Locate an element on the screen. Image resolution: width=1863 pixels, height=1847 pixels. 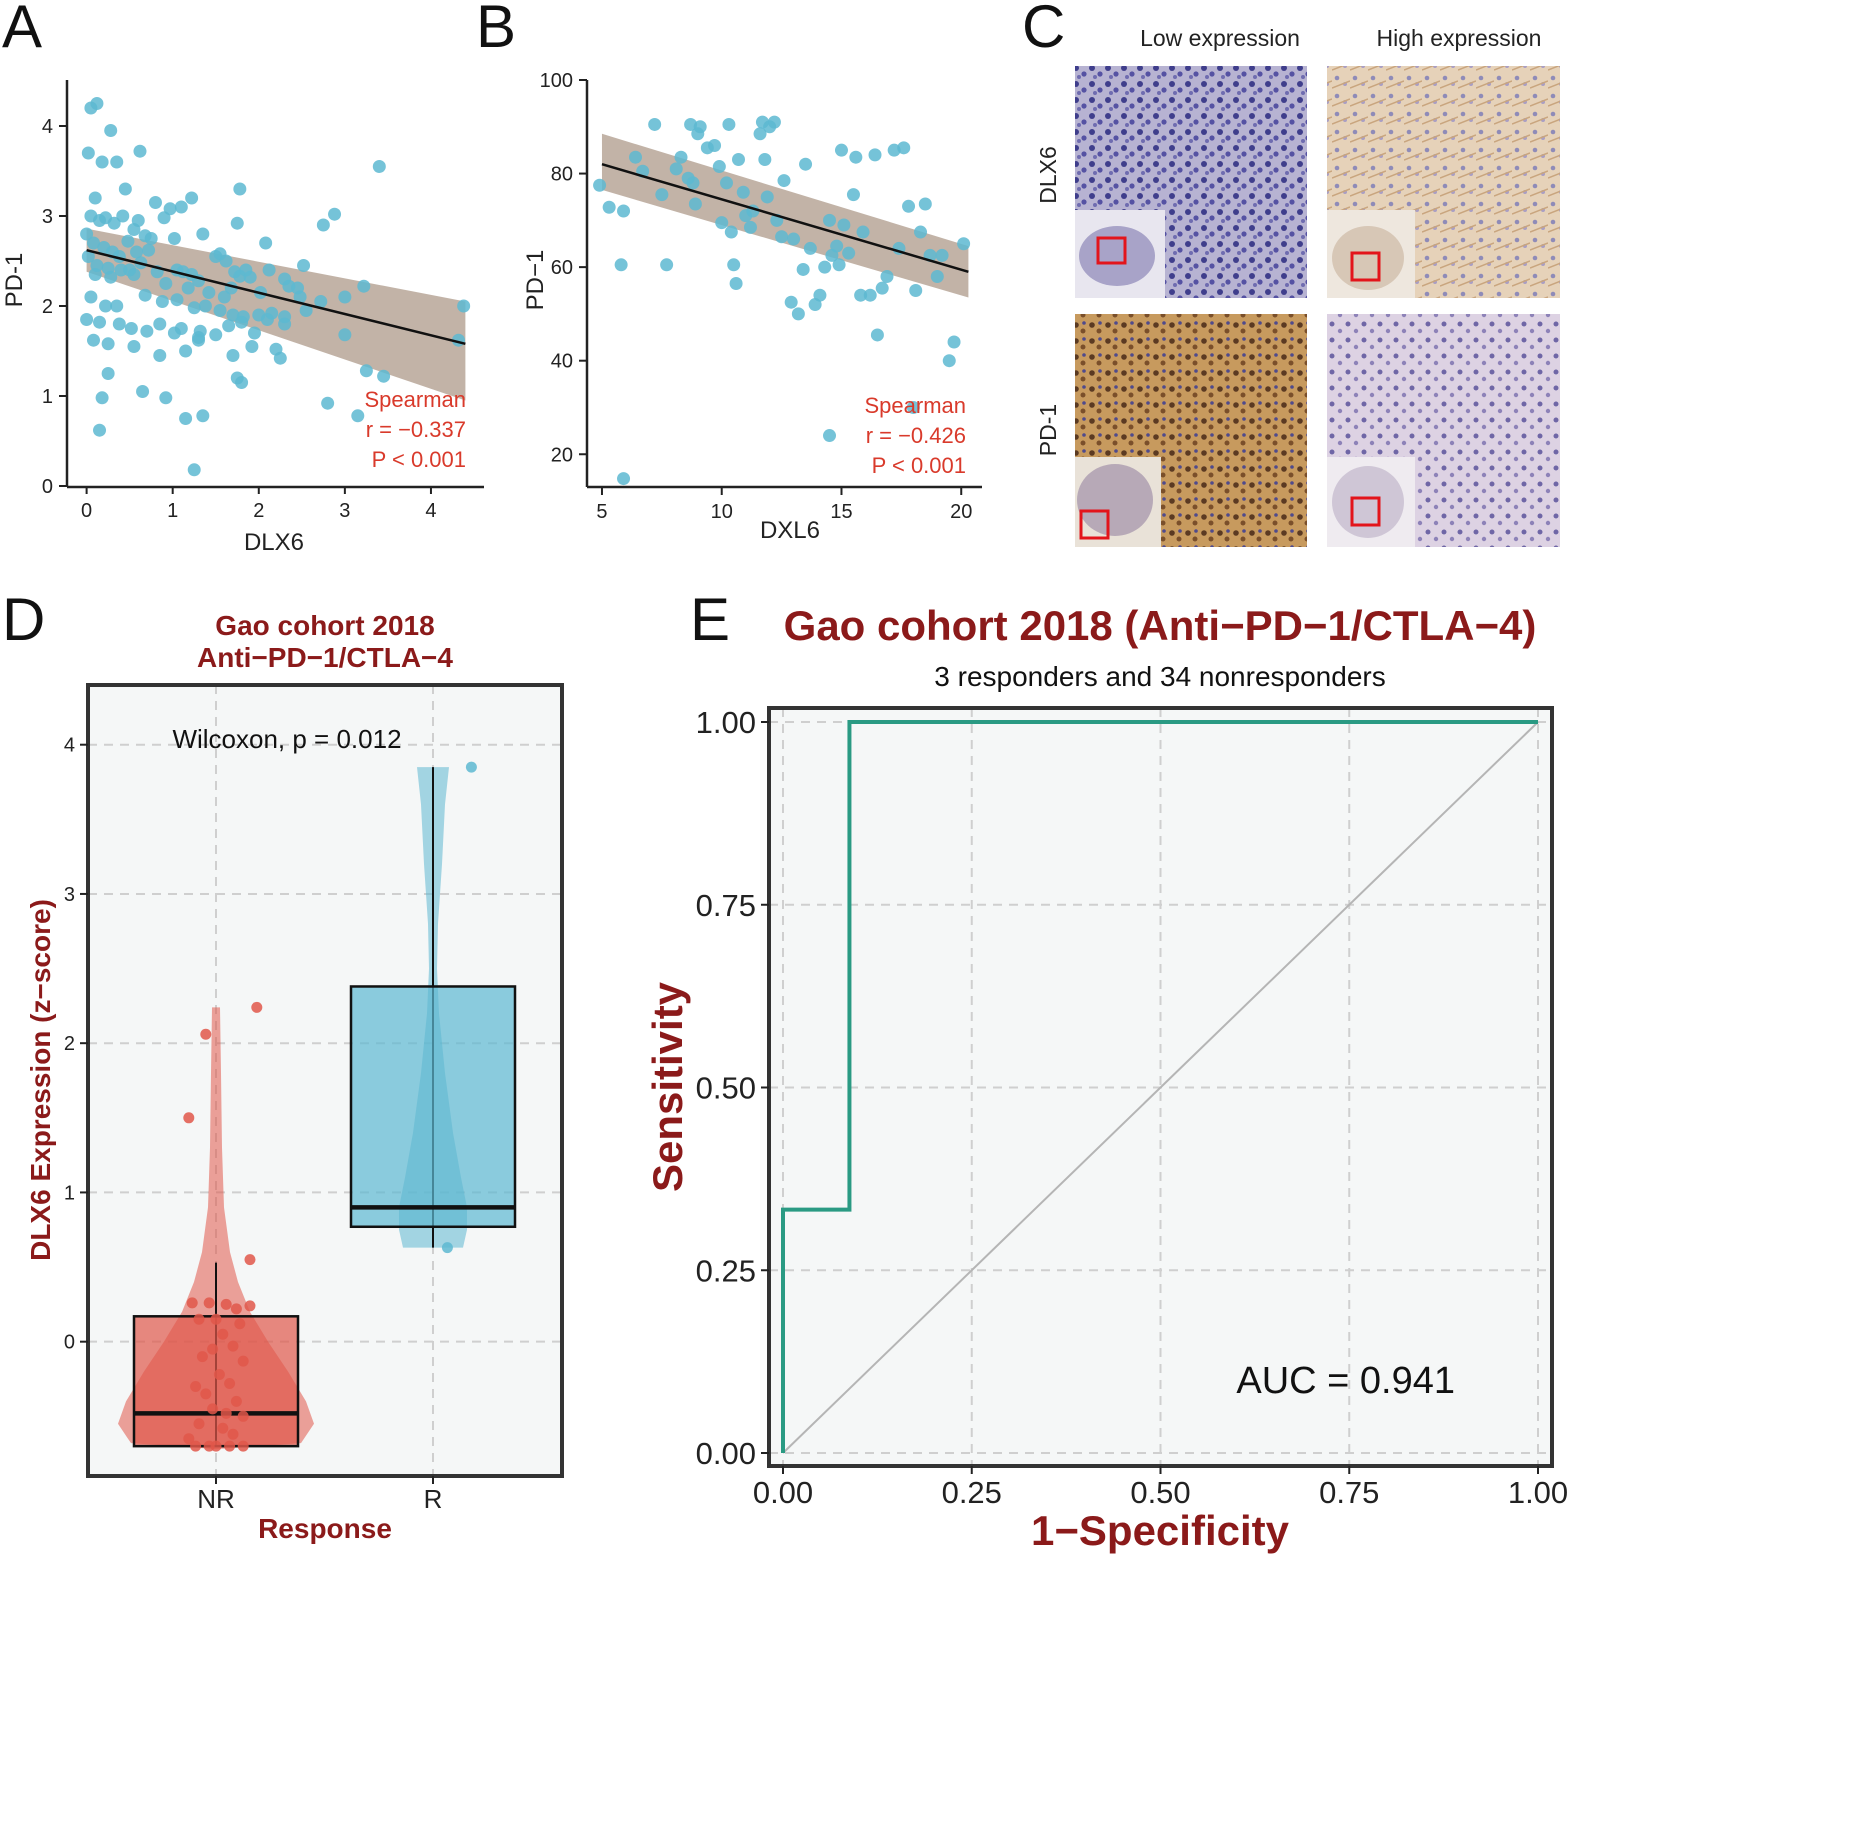
panel-e-subtitle: 3 responders and 34 nonresponders is located at coordinates (1159, 676).